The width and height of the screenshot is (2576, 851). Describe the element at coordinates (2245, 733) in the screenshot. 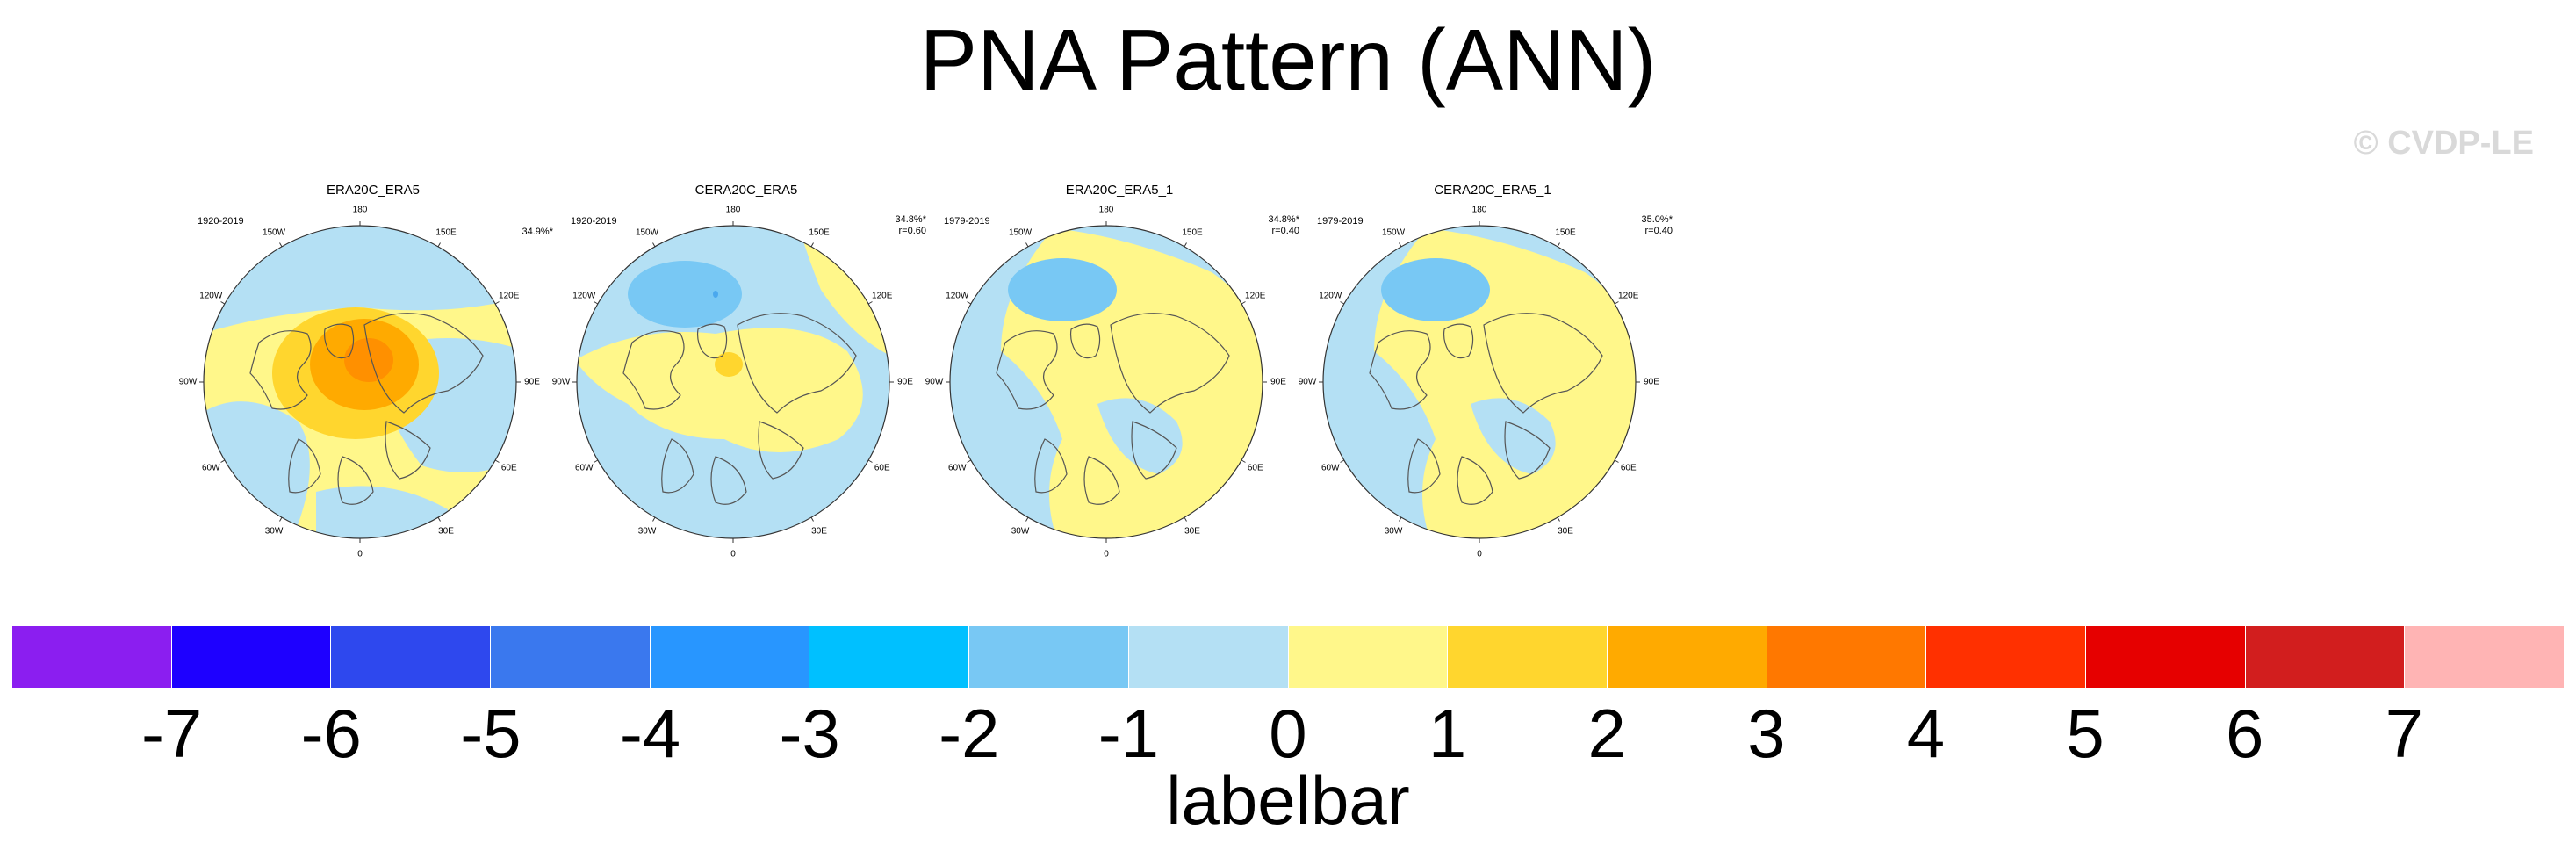

I see `labelbar-tick-label: 6` at that location.